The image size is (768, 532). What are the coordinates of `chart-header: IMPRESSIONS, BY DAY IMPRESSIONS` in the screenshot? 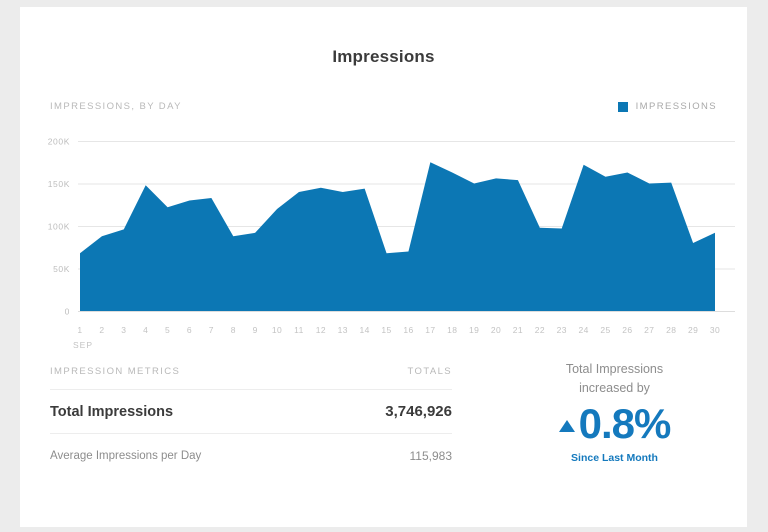 It's located at (383, 109).